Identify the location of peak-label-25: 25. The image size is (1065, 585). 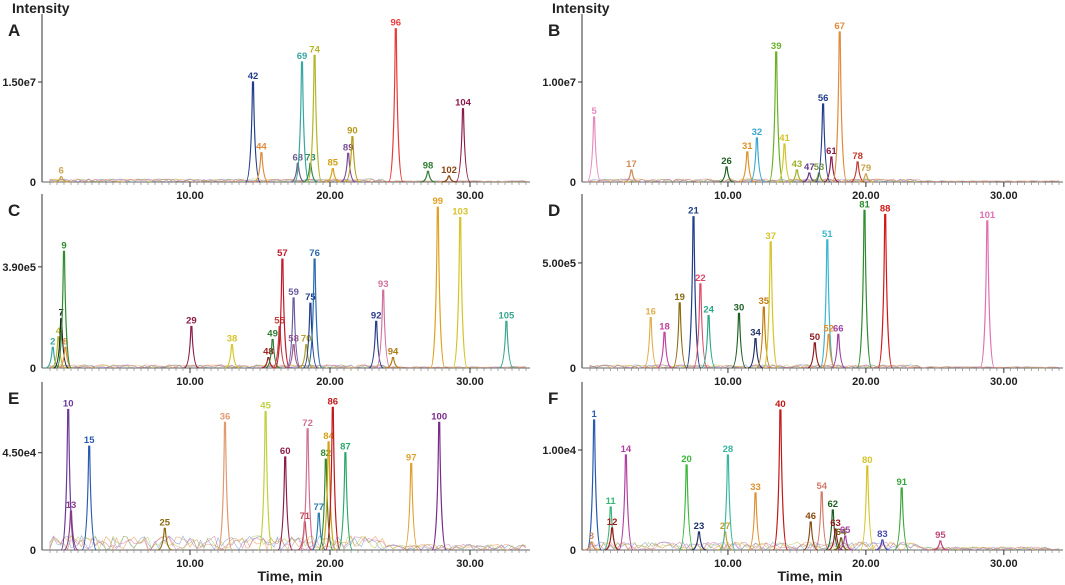
(165, 522).